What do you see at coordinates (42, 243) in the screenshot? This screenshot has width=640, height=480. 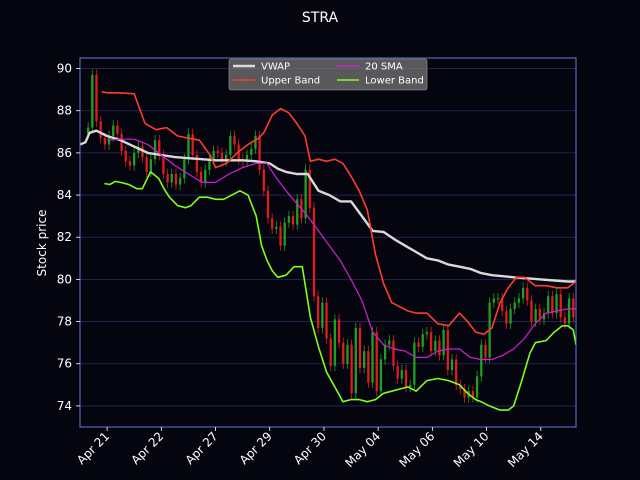 I see `y-axis-label: Stock price` at bounding box center [42, 243].